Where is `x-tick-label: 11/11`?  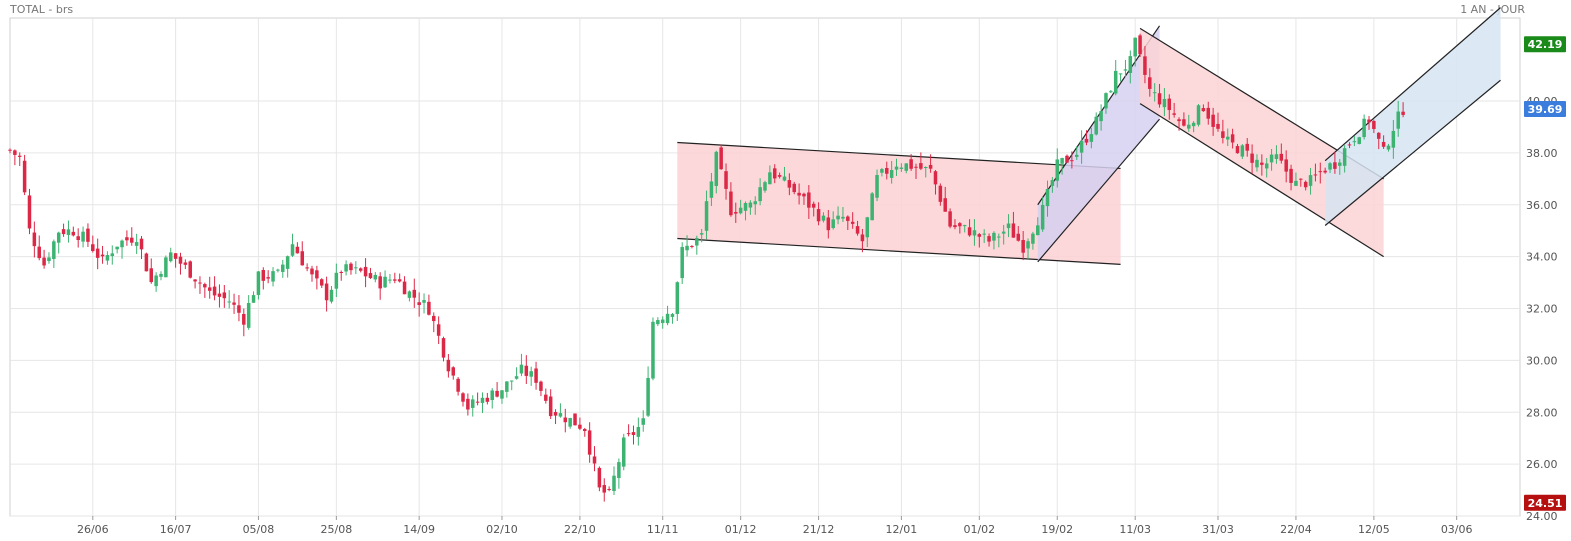 x-tick-label: 11/11 is located at coordinates (663, 529).